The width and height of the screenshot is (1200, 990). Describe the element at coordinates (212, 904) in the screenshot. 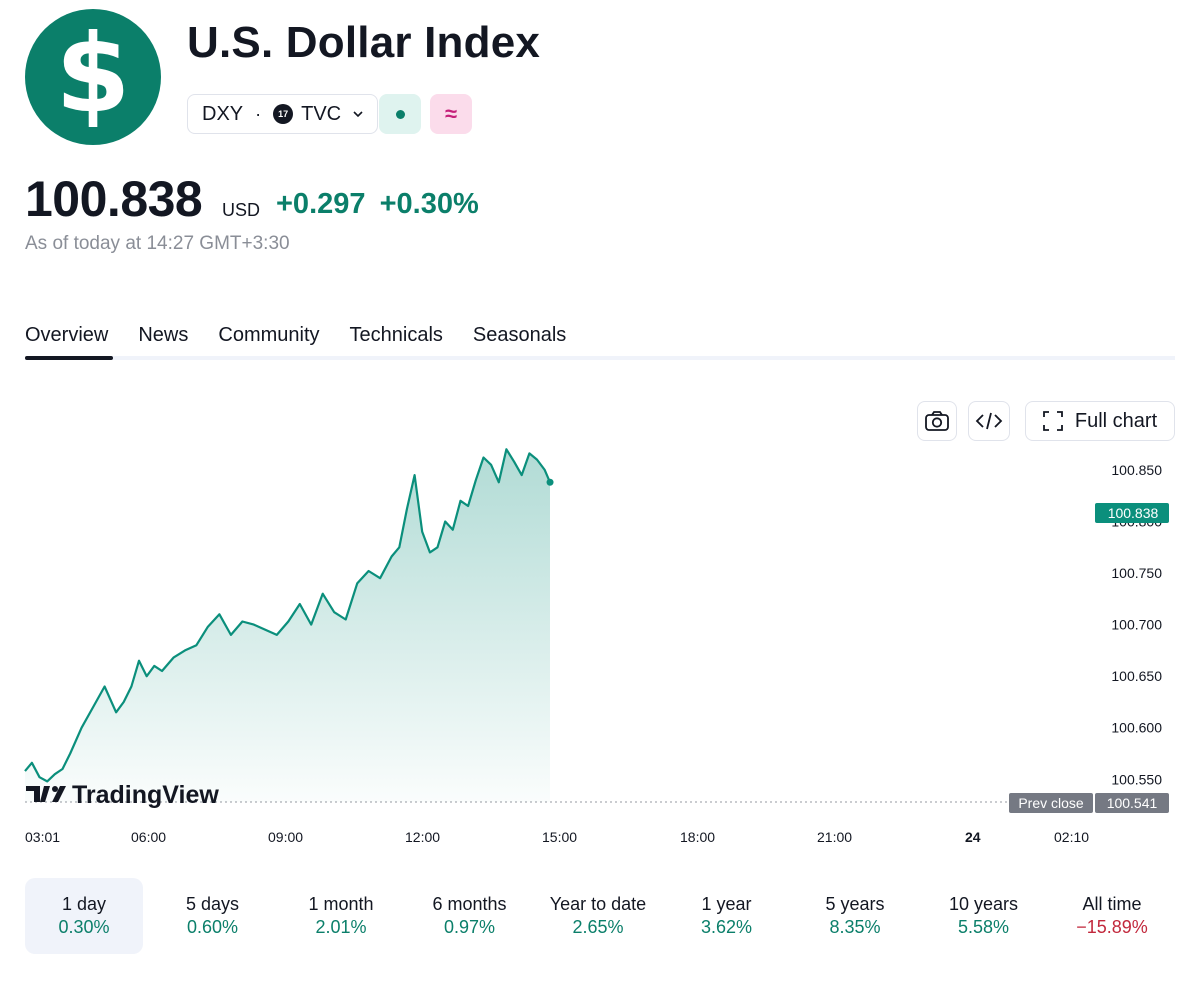

I see `period-label: 5 days` at that location.